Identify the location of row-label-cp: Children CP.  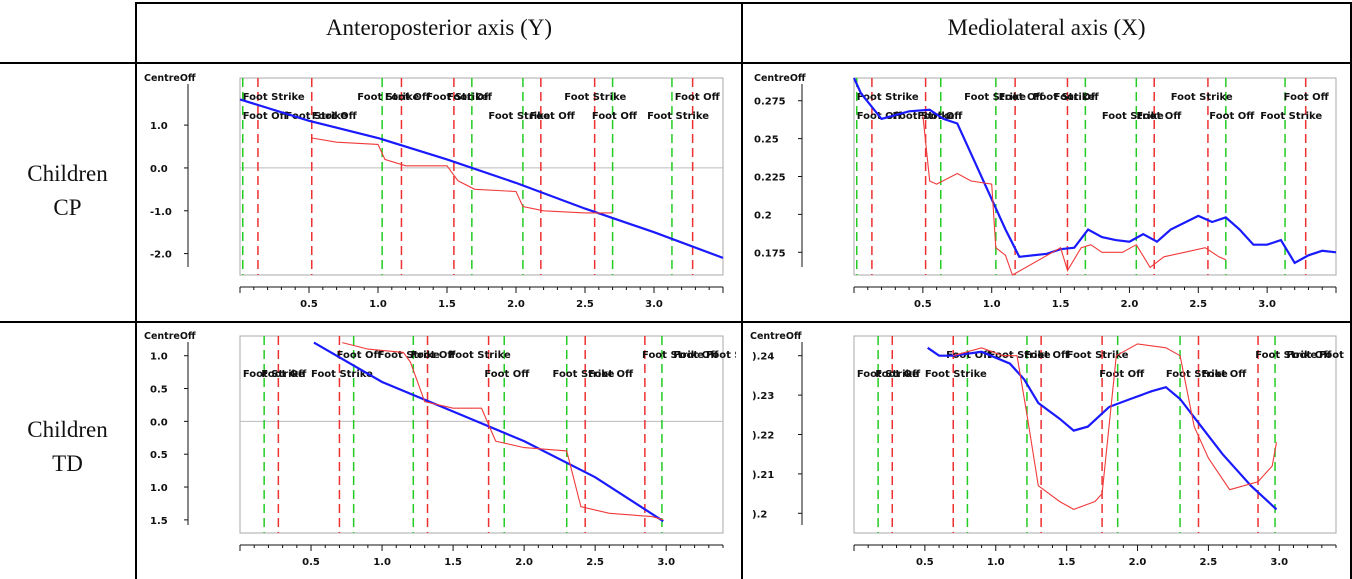
(67, 191).